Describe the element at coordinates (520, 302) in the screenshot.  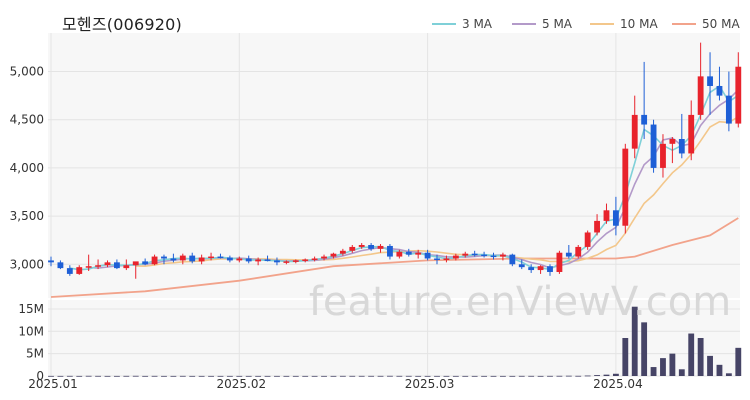
I see `watermark-text: feature.enViewV.com` at that location.